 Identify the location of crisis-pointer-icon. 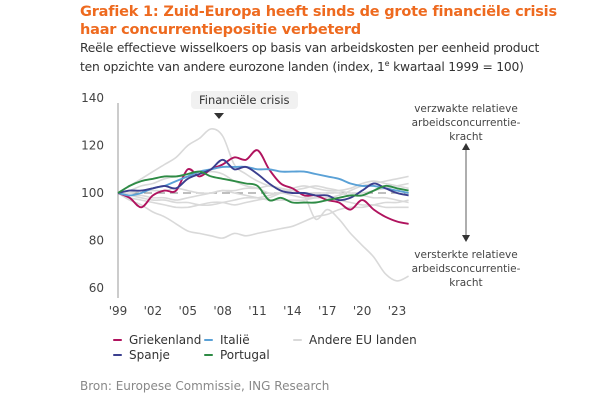
(219, 116).